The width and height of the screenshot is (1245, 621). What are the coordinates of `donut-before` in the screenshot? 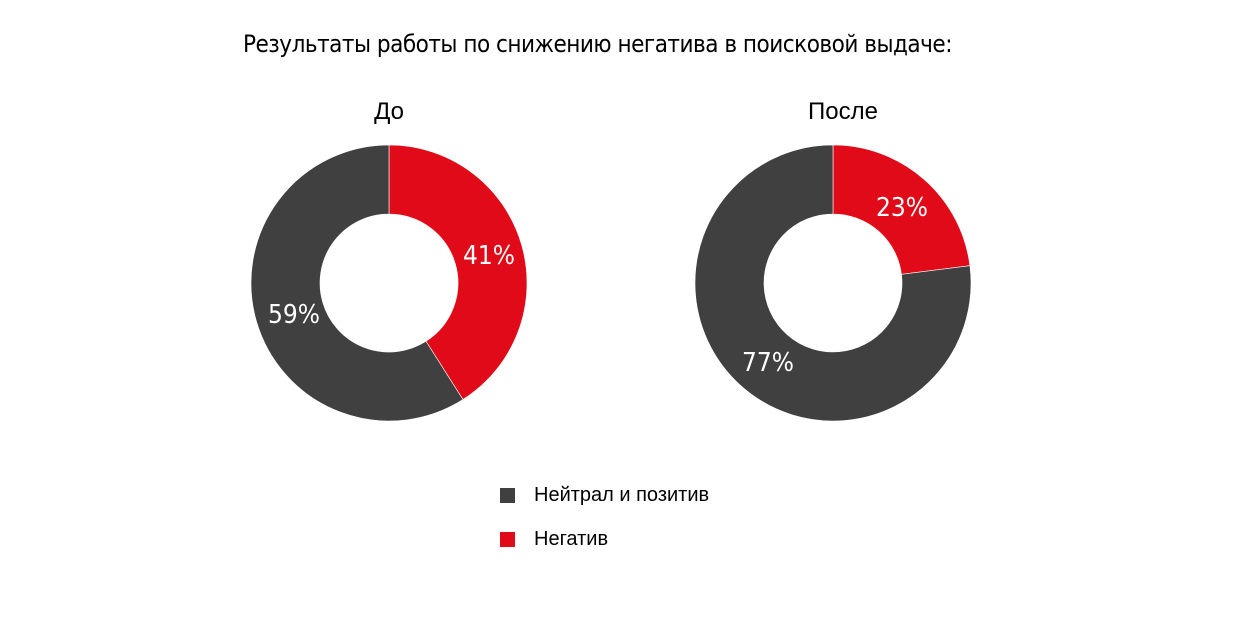 It's located at (389, 283).